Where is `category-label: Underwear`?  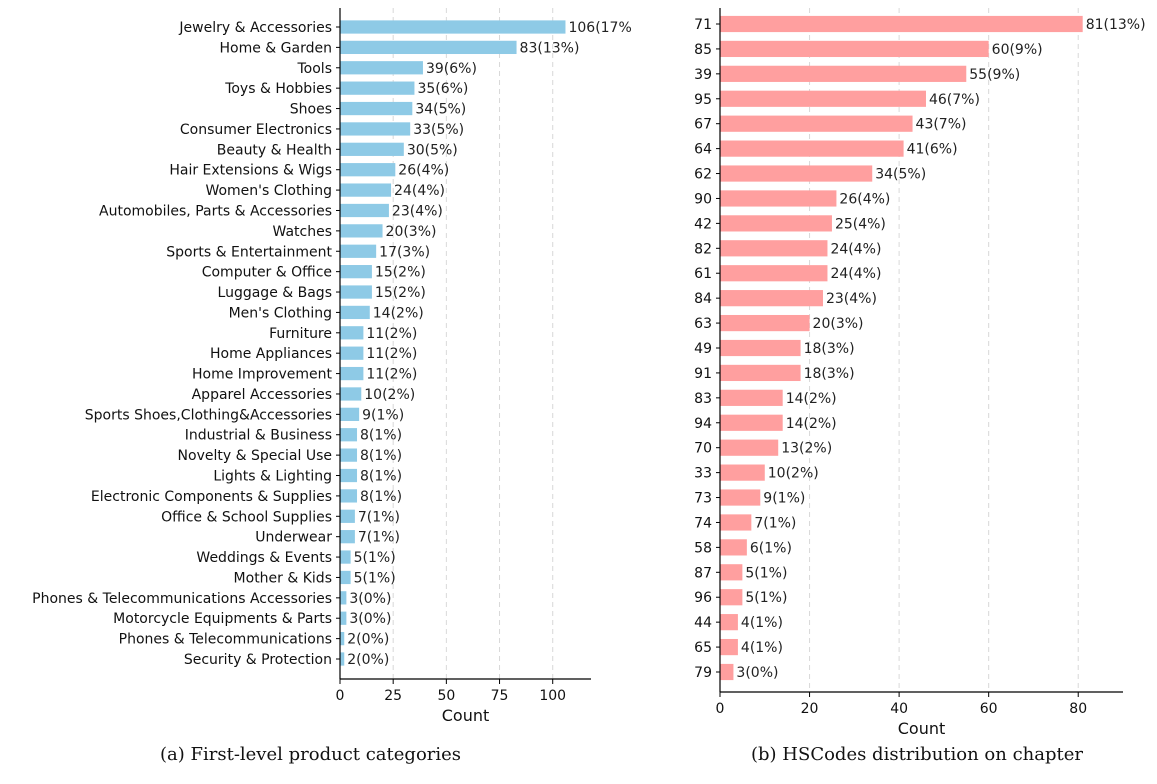 category-label: Underwear is located at coordinates (293, 538).